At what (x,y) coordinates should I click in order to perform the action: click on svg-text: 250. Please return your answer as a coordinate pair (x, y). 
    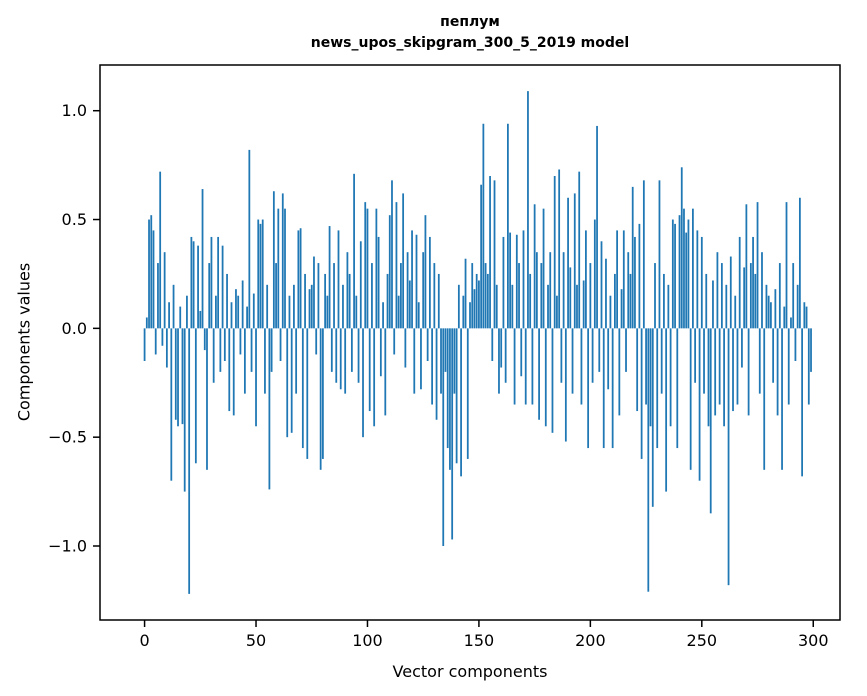
    Looking at the image, I should click on (702, 640).